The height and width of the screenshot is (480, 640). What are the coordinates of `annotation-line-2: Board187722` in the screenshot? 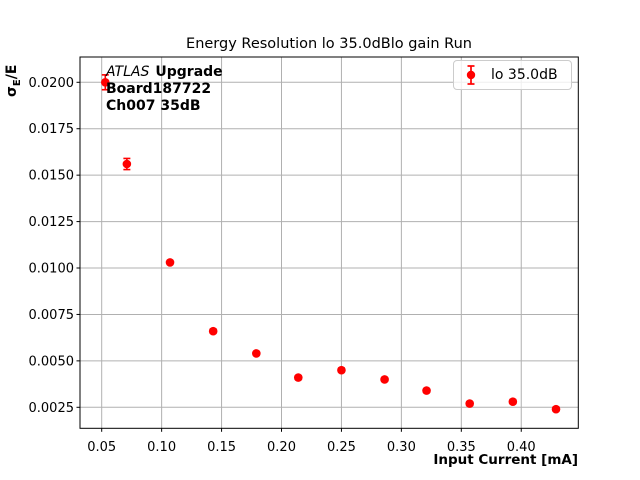 It's located at (159, 89).